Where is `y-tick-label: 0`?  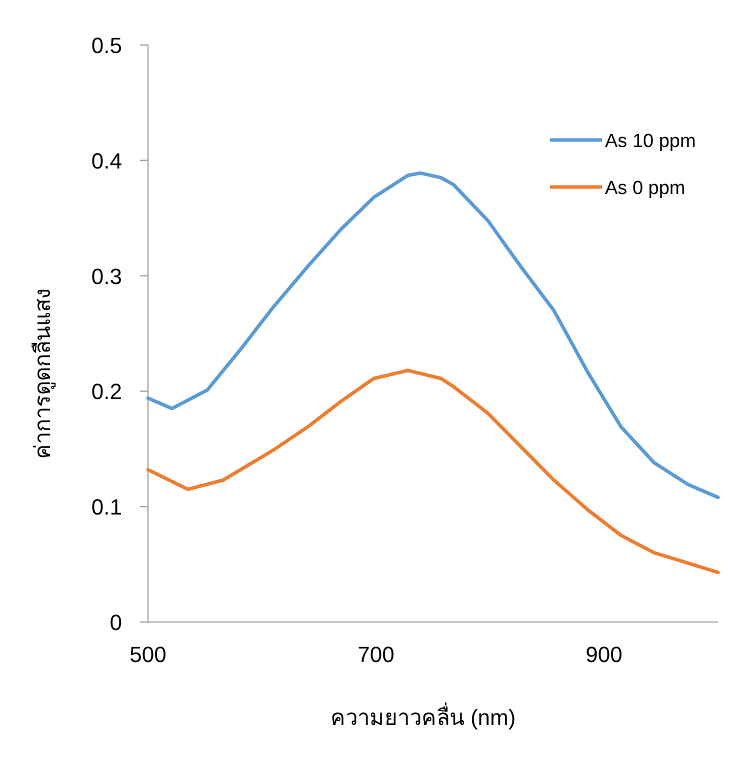
y-tick-label: 0 is located at coordinates (116, 622).